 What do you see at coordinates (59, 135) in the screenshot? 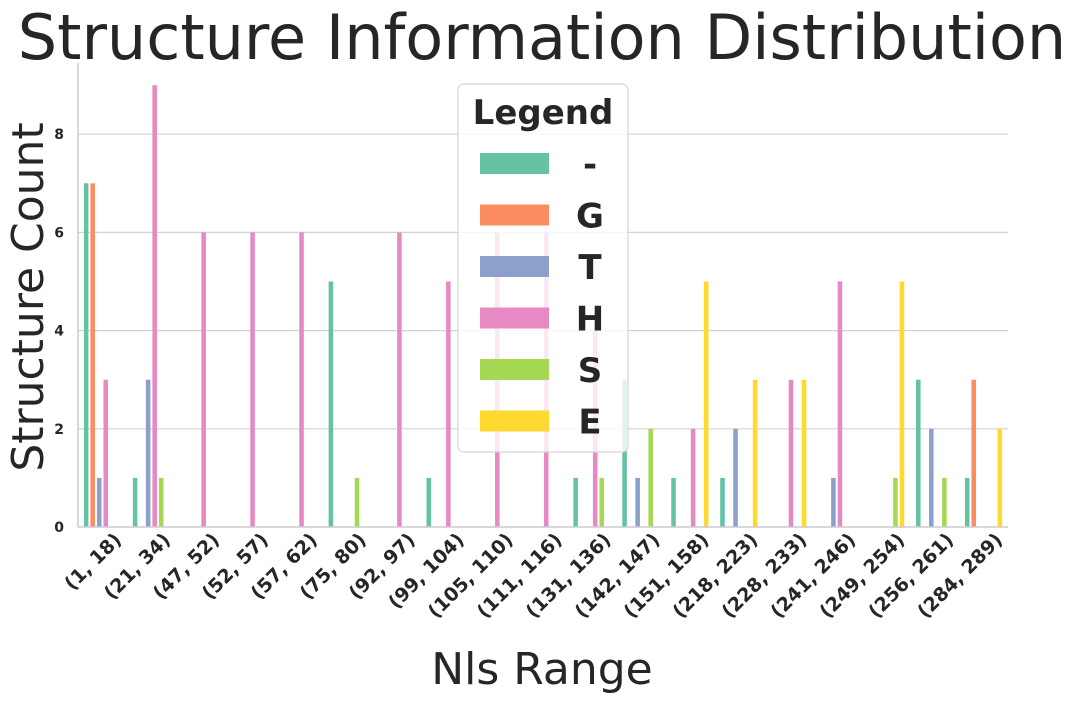
I see `y-tick-label: 8` at bounding box center [59, 135].